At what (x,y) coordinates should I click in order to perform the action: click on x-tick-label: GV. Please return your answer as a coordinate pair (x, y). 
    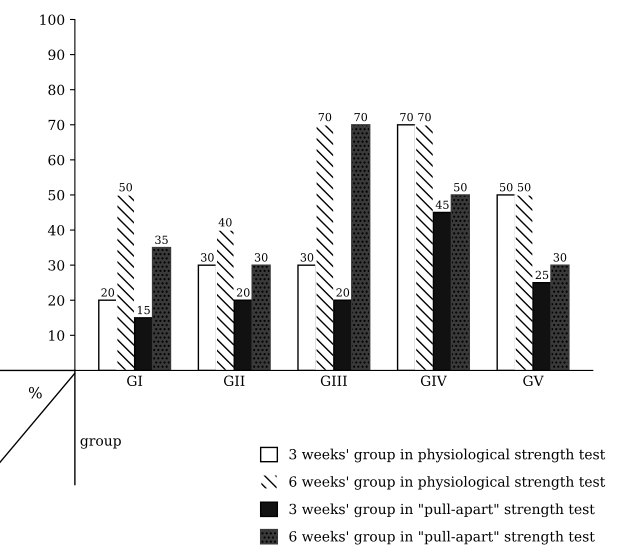
    Looking at the image, I should click on (533, 381).